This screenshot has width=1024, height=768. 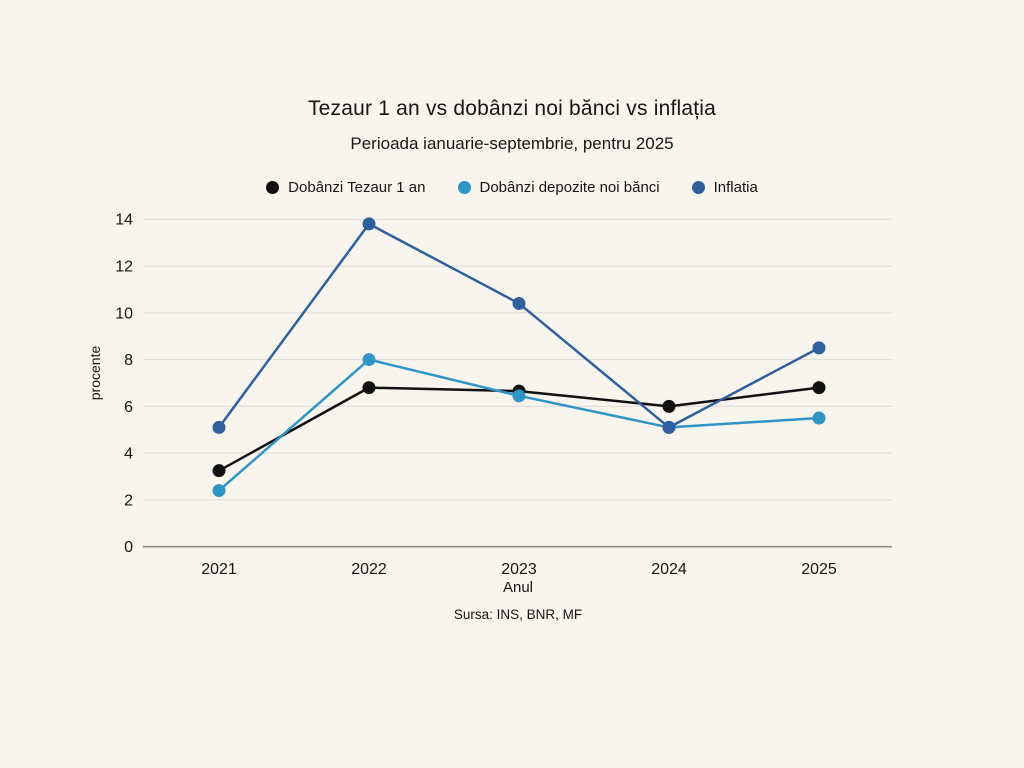 What do you see at coordinates (519, 569) in the screenshot?
I see `x-tick-label: 2023` at bounding box center [519, 569].